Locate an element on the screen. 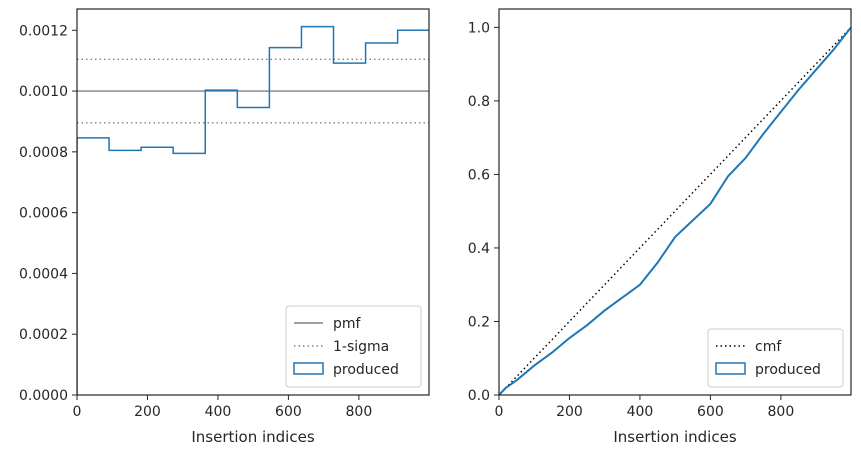 This screenshot has height=453, width=861. y-tick-label: 0.0002 is located at coordinates (43, 335).